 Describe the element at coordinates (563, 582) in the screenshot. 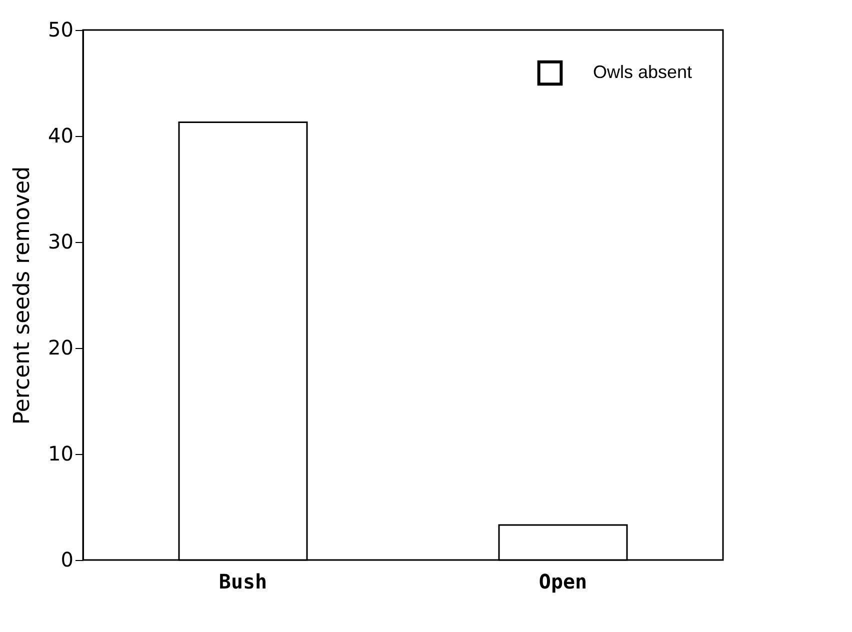

I see `x-tick-label: Open` at that location.